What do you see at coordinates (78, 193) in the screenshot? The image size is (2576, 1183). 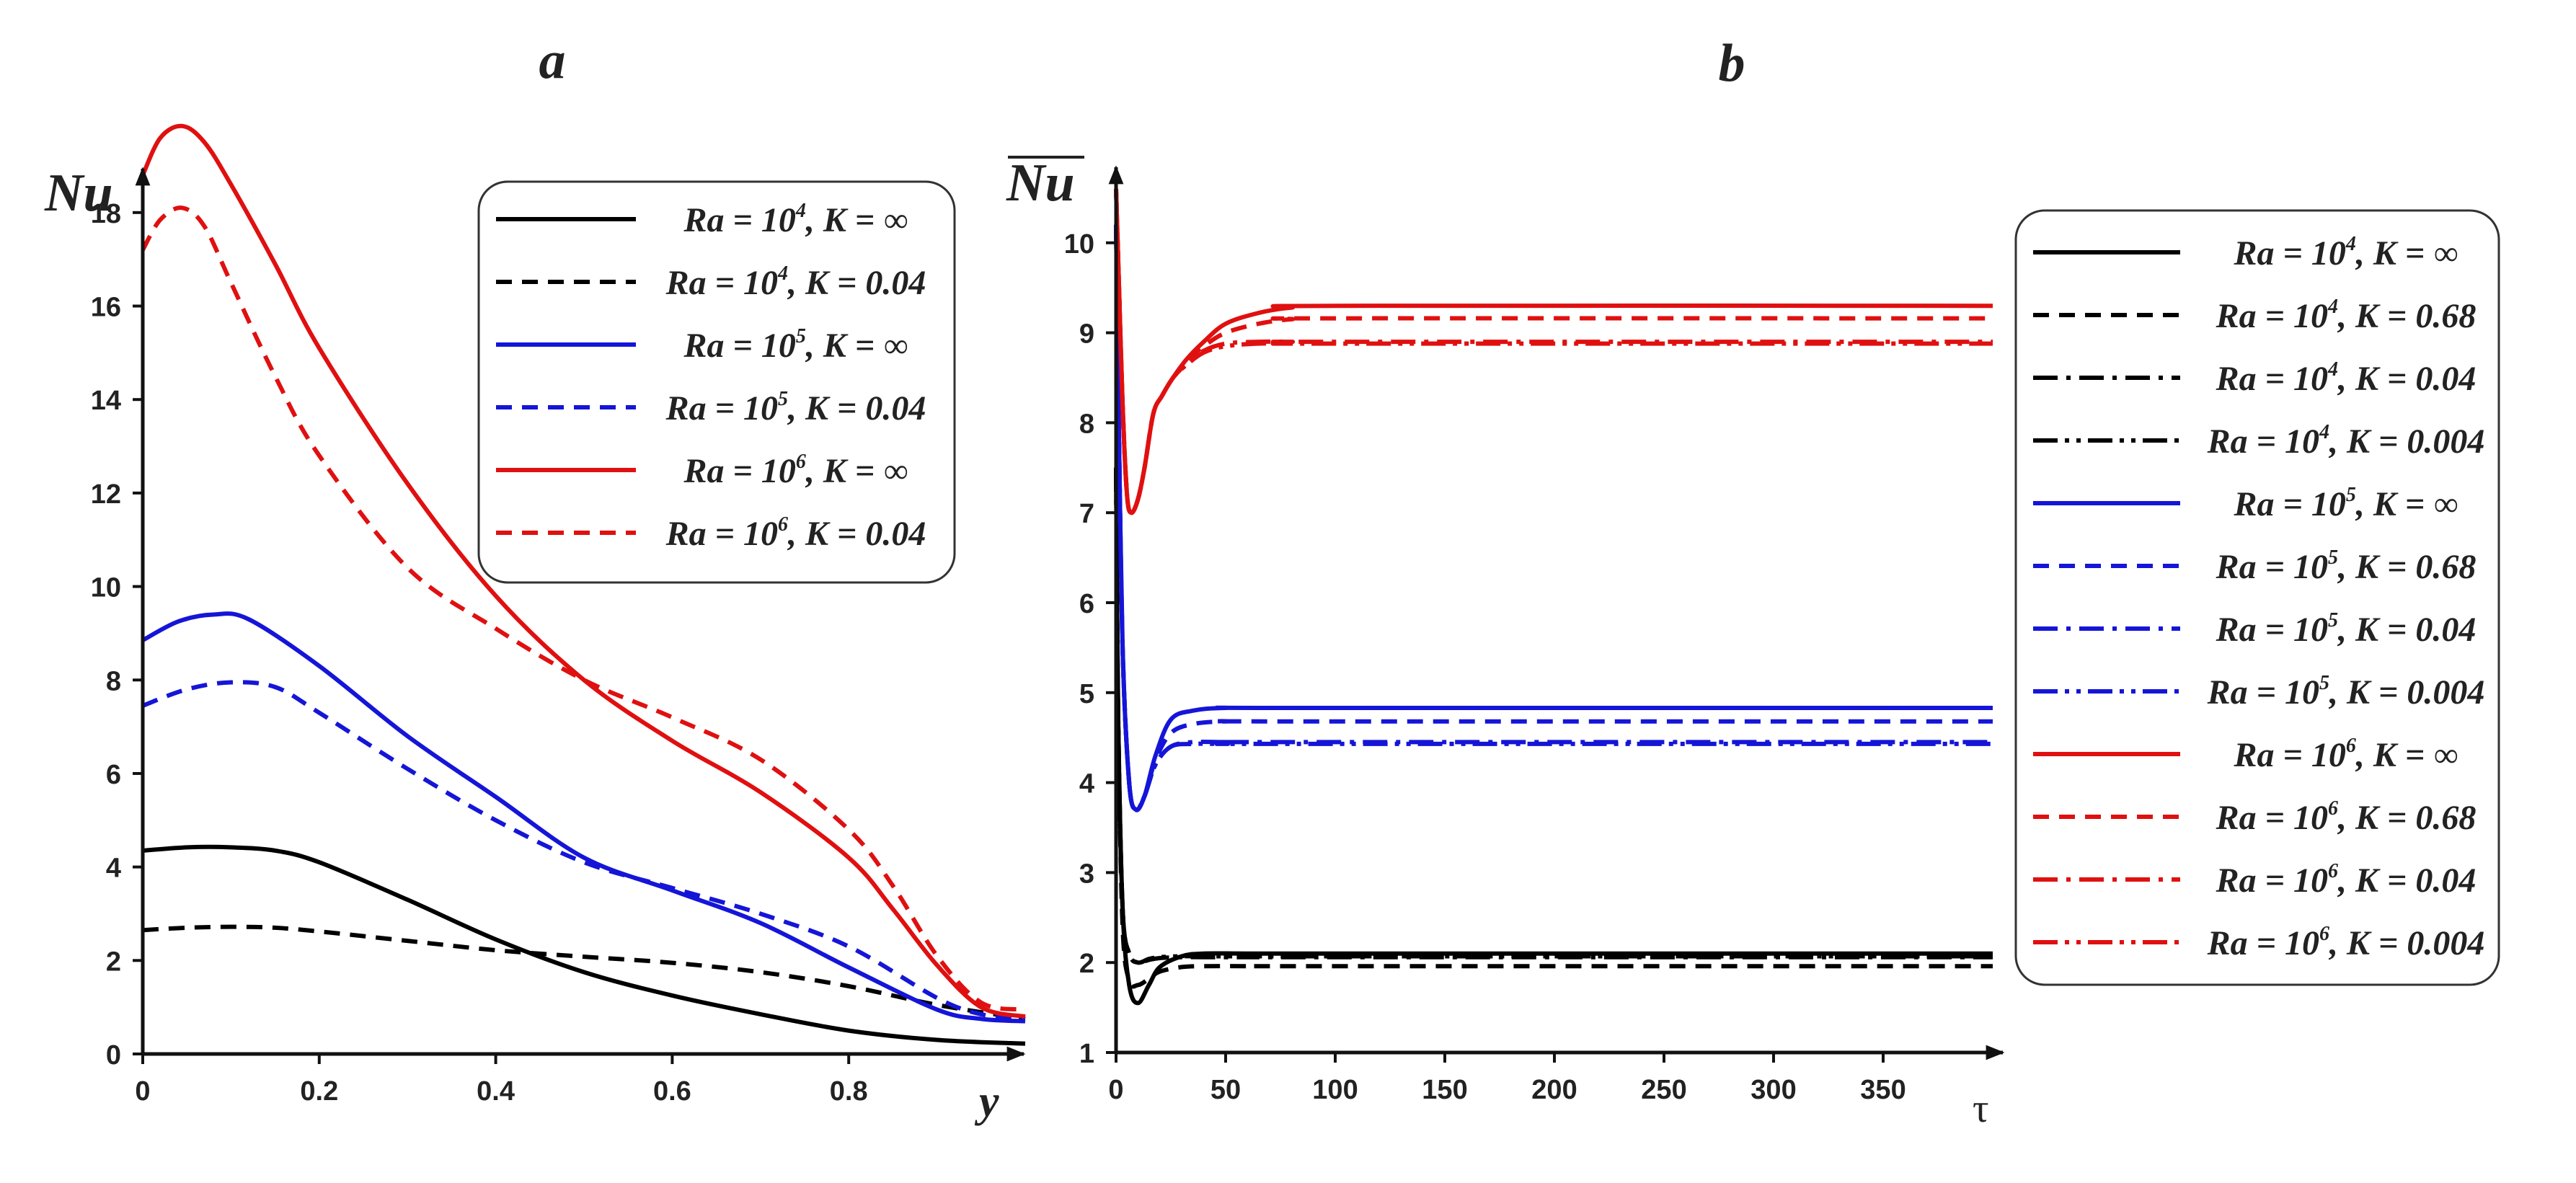 I see `panel-a-y-axis-label: Nu` at bounding box center [78, 193].